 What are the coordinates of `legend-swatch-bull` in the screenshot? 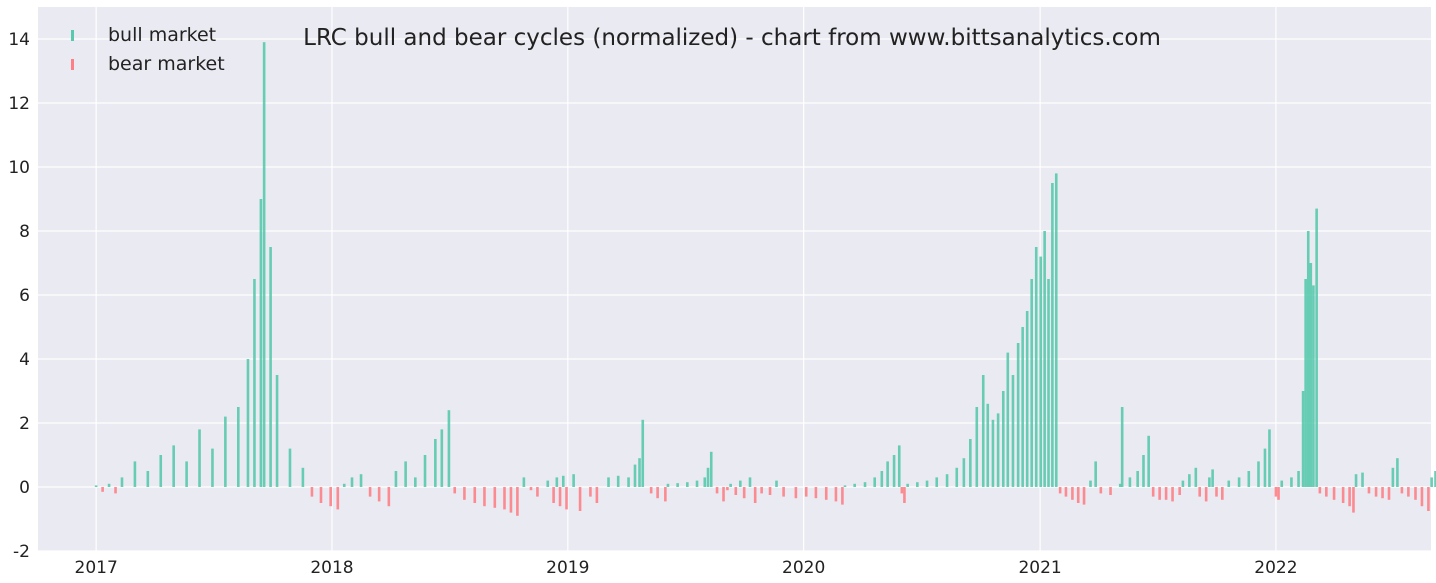 It's located at (72, 35).